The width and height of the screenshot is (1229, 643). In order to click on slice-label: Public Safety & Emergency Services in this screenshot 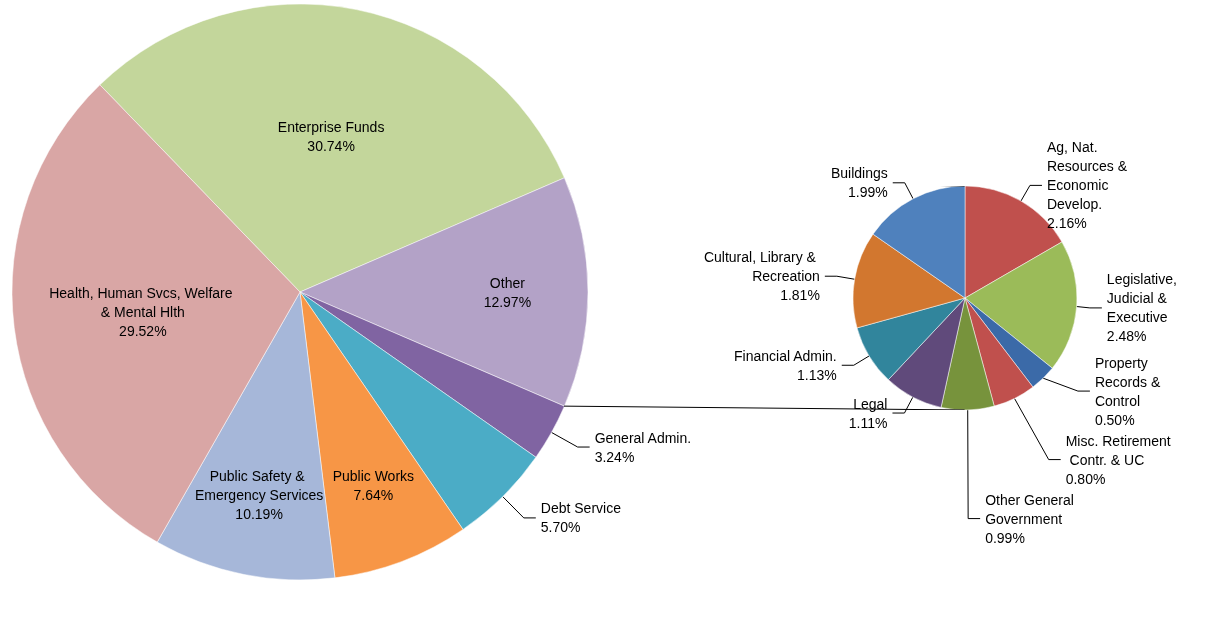, I will do `click(259, 486)`.